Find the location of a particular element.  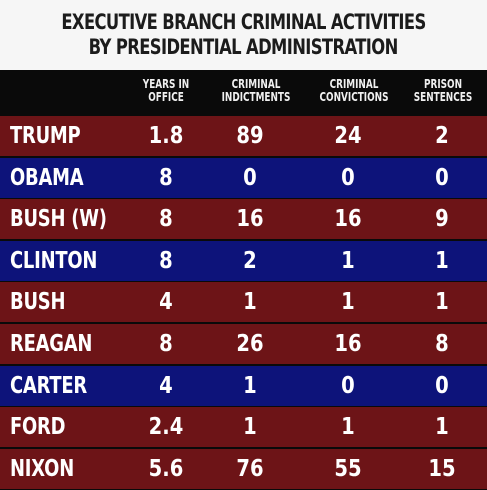

table-row: CLINTON 8 2 1 1 is located at coordinates (243, 260).